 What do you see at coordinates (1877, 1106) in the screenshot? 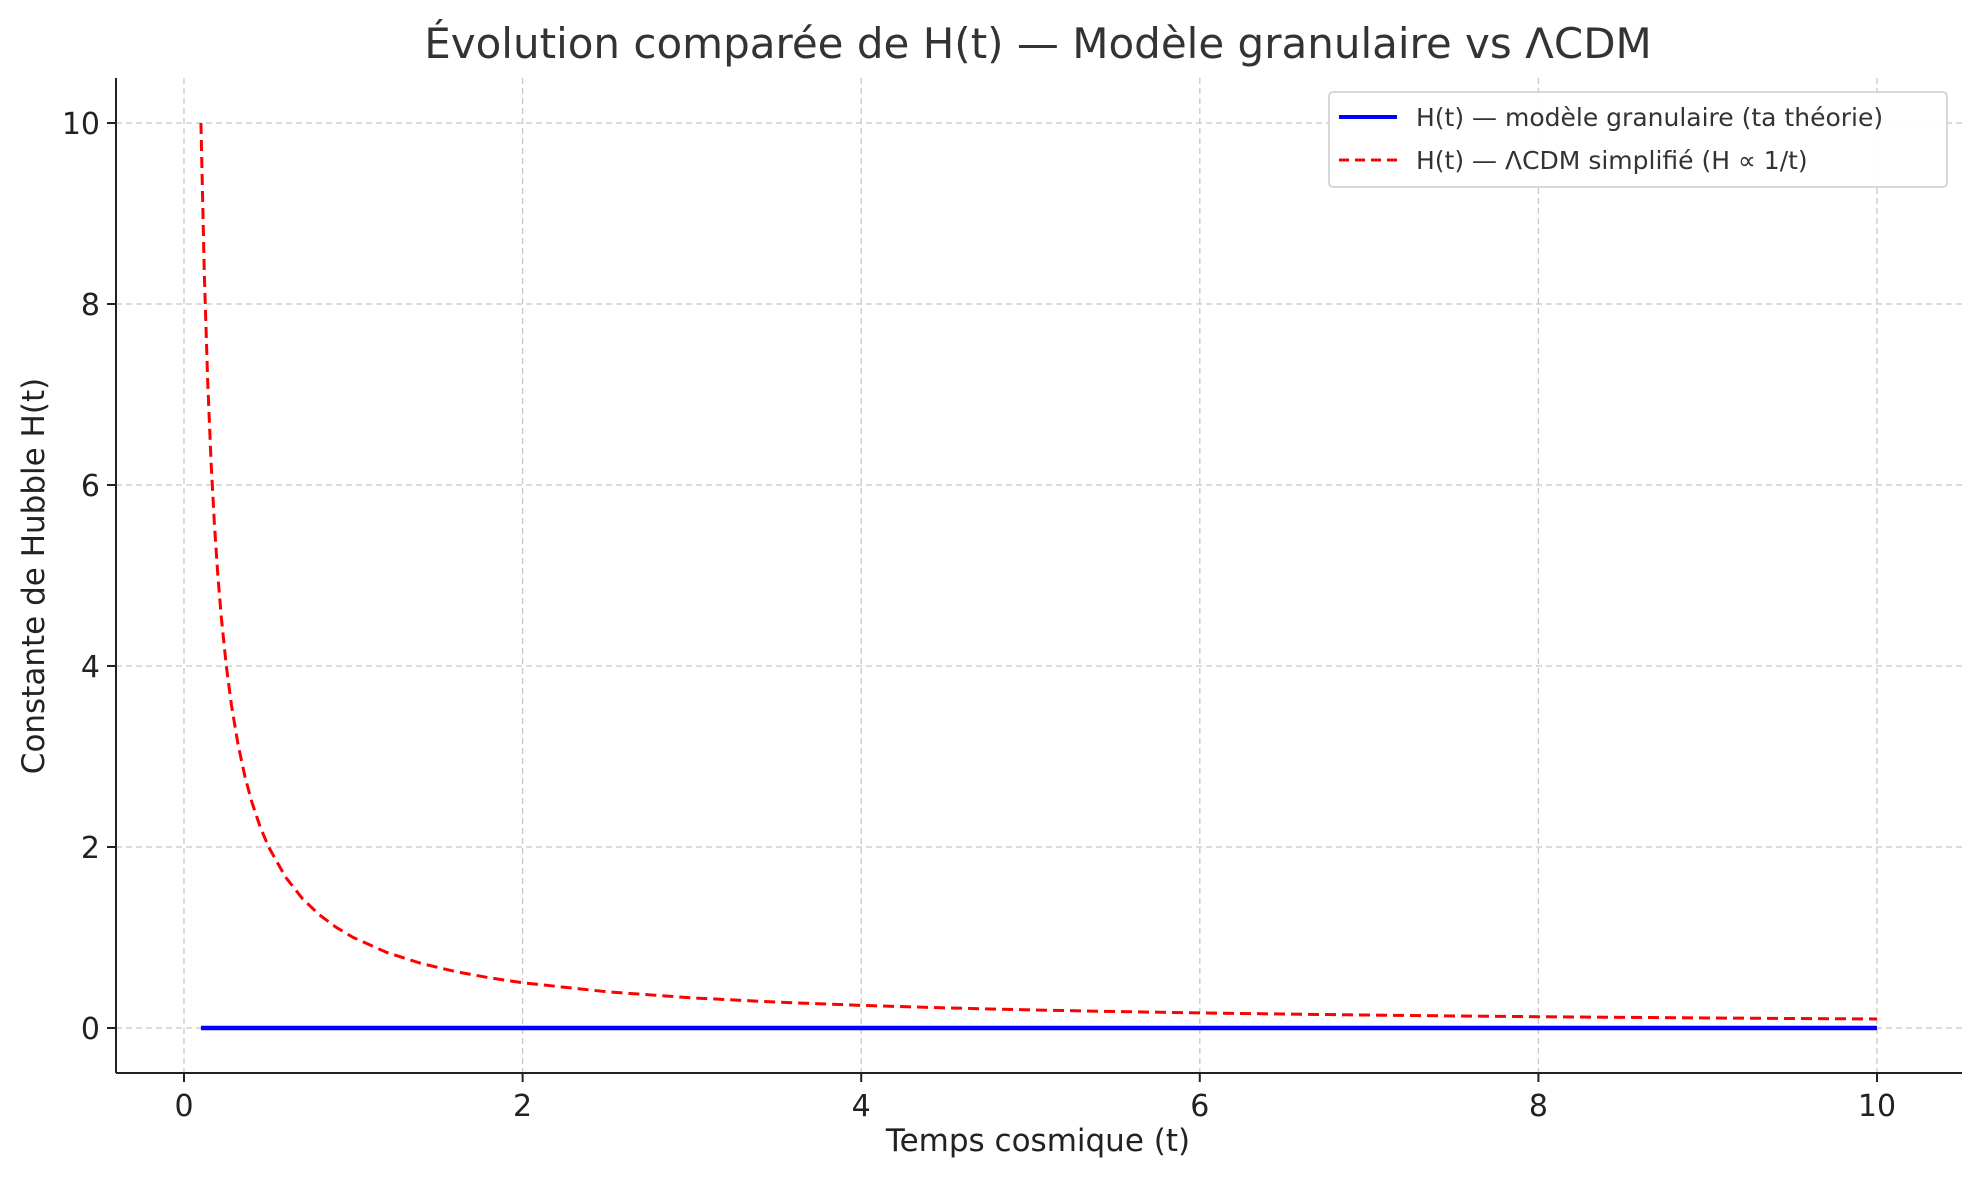
I see `x-tick-label-5: 10` at bounding box center [1877, 1106].